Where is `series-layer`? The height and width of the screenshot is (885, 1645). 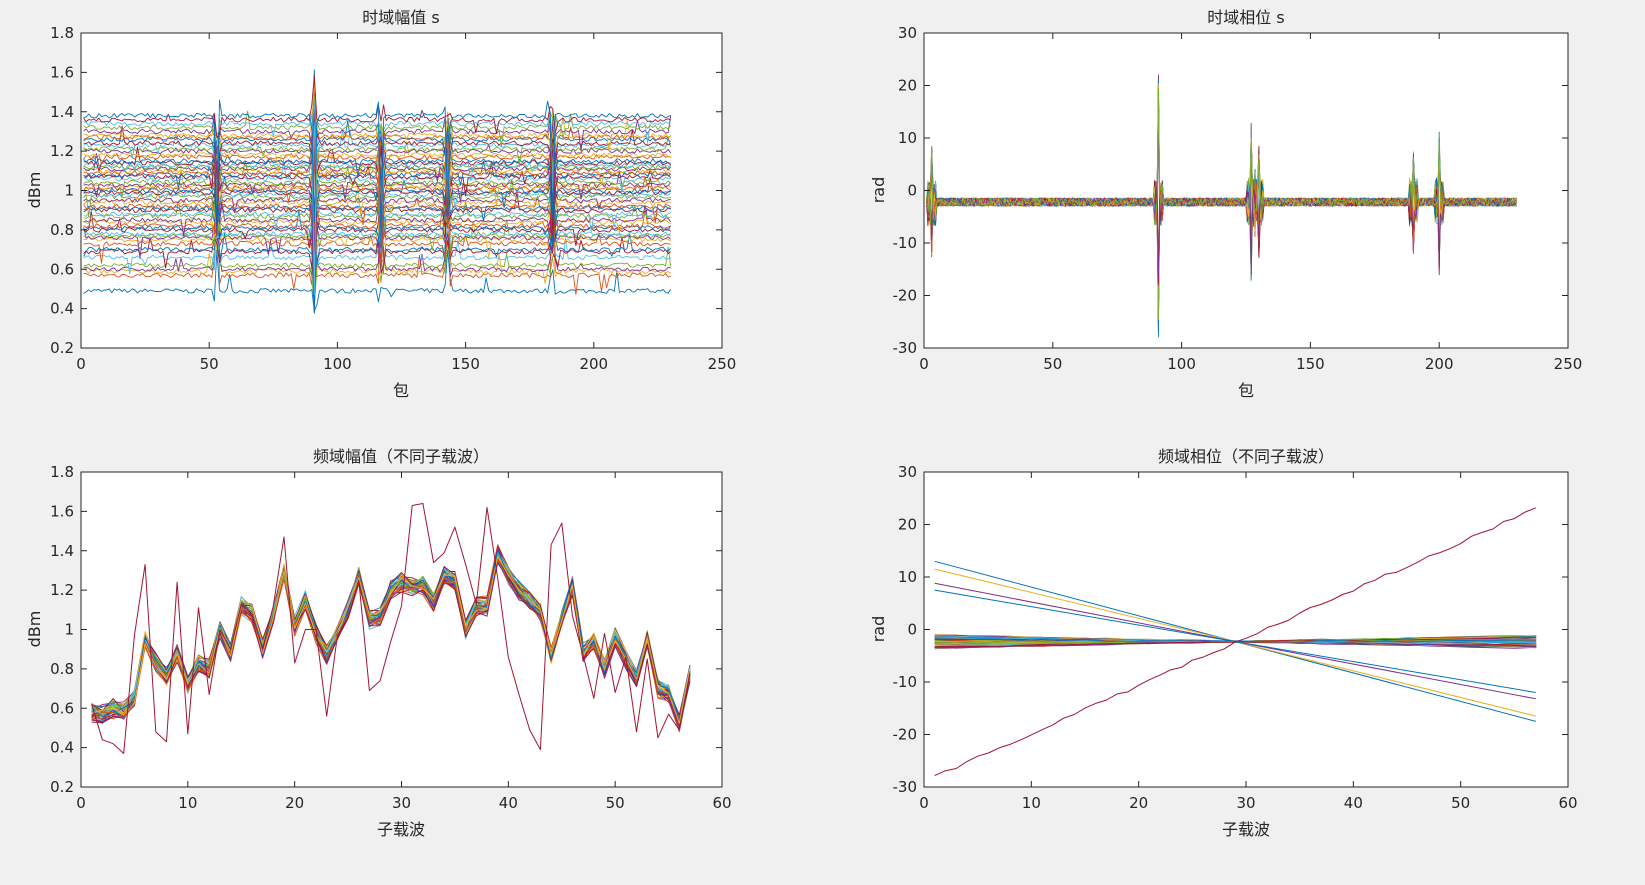
series-layer is located at coordinates (1235, 642).